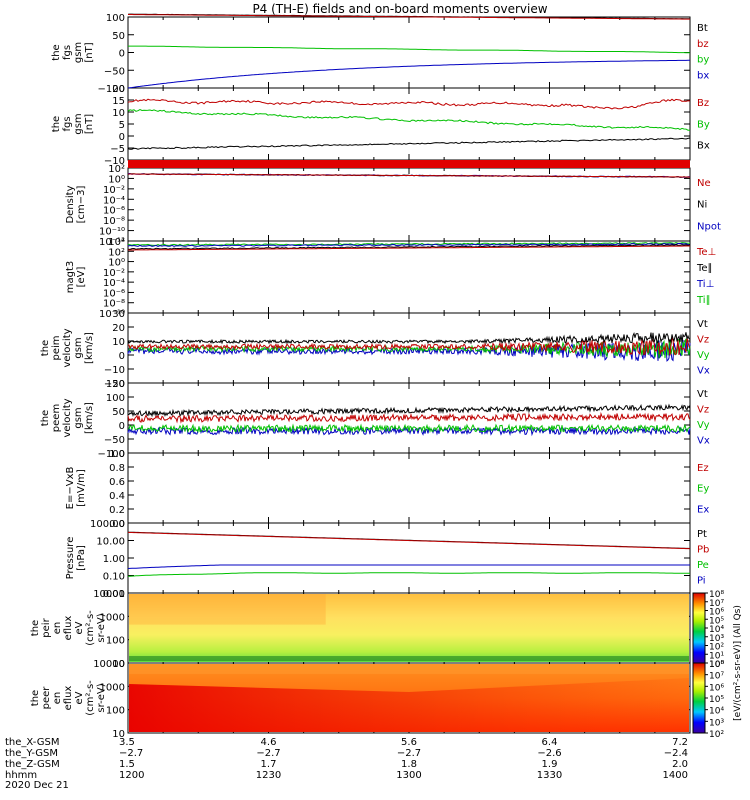 This screenshot has width=750, height=800. I want to click on xaxis-value: 1230, so click(268, 775).